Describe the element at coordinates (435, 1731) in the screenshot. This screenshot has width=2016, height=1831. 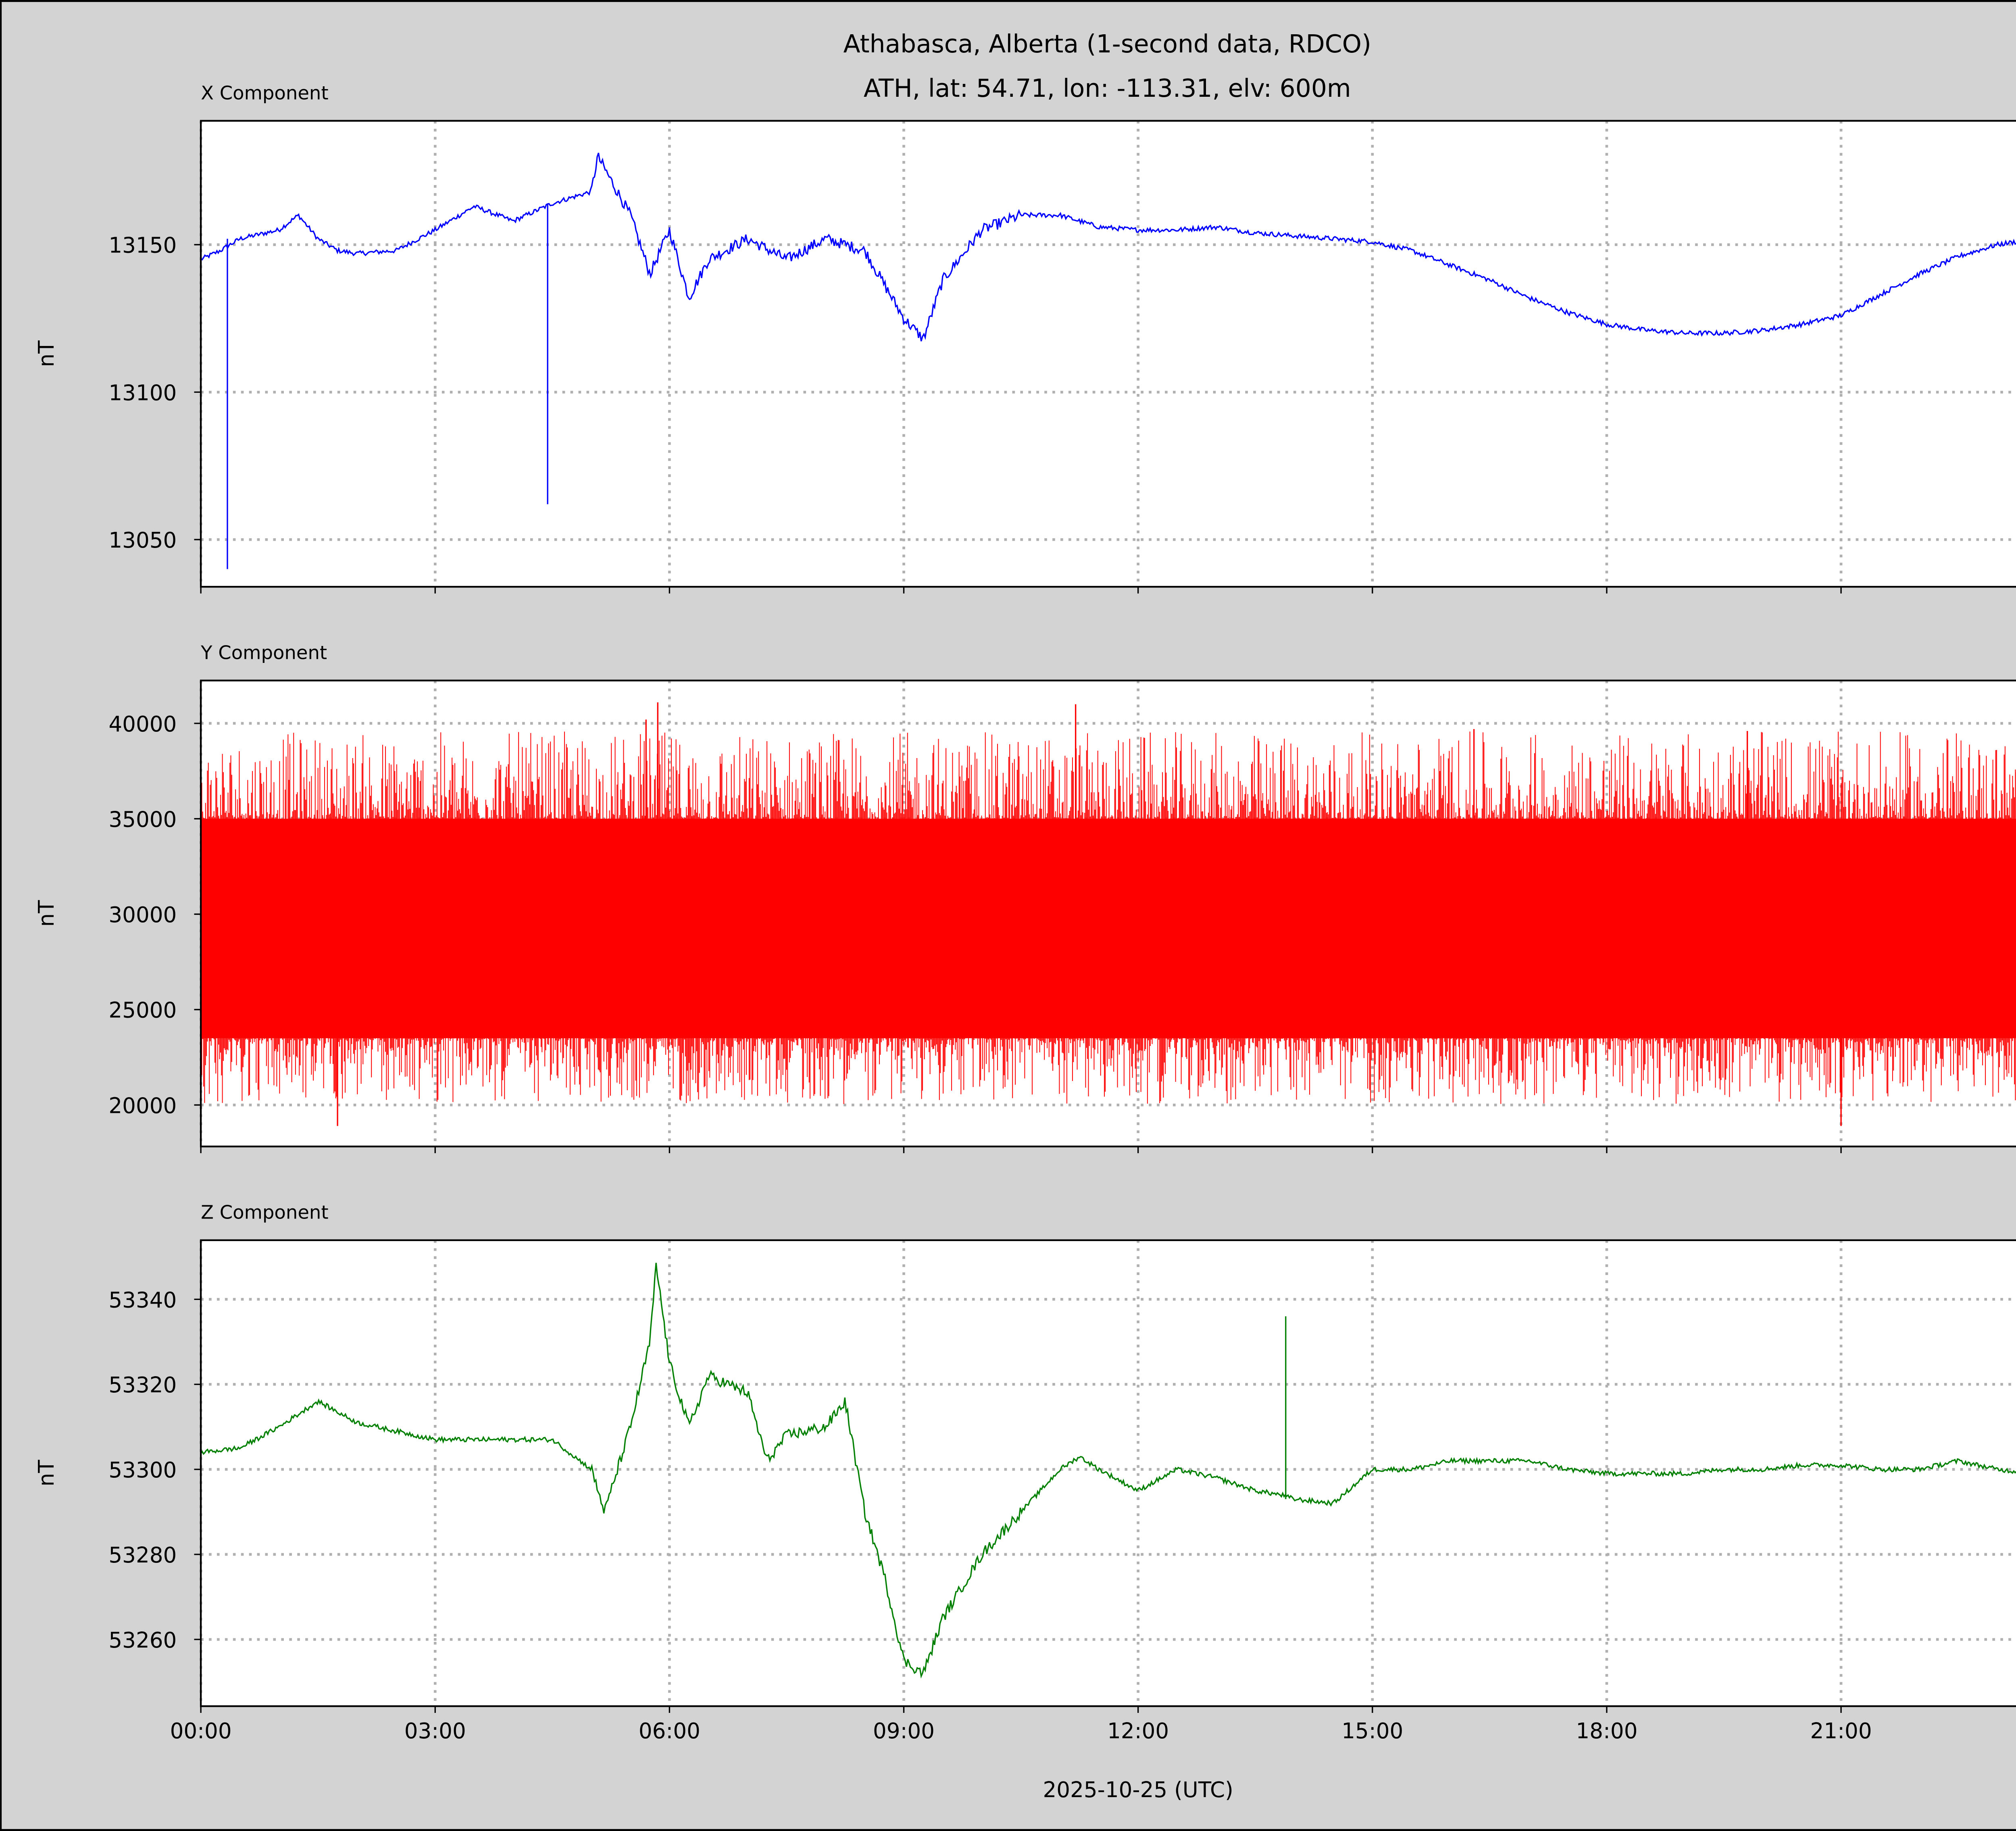
I see `x-tick-label: 03:00` at that location.